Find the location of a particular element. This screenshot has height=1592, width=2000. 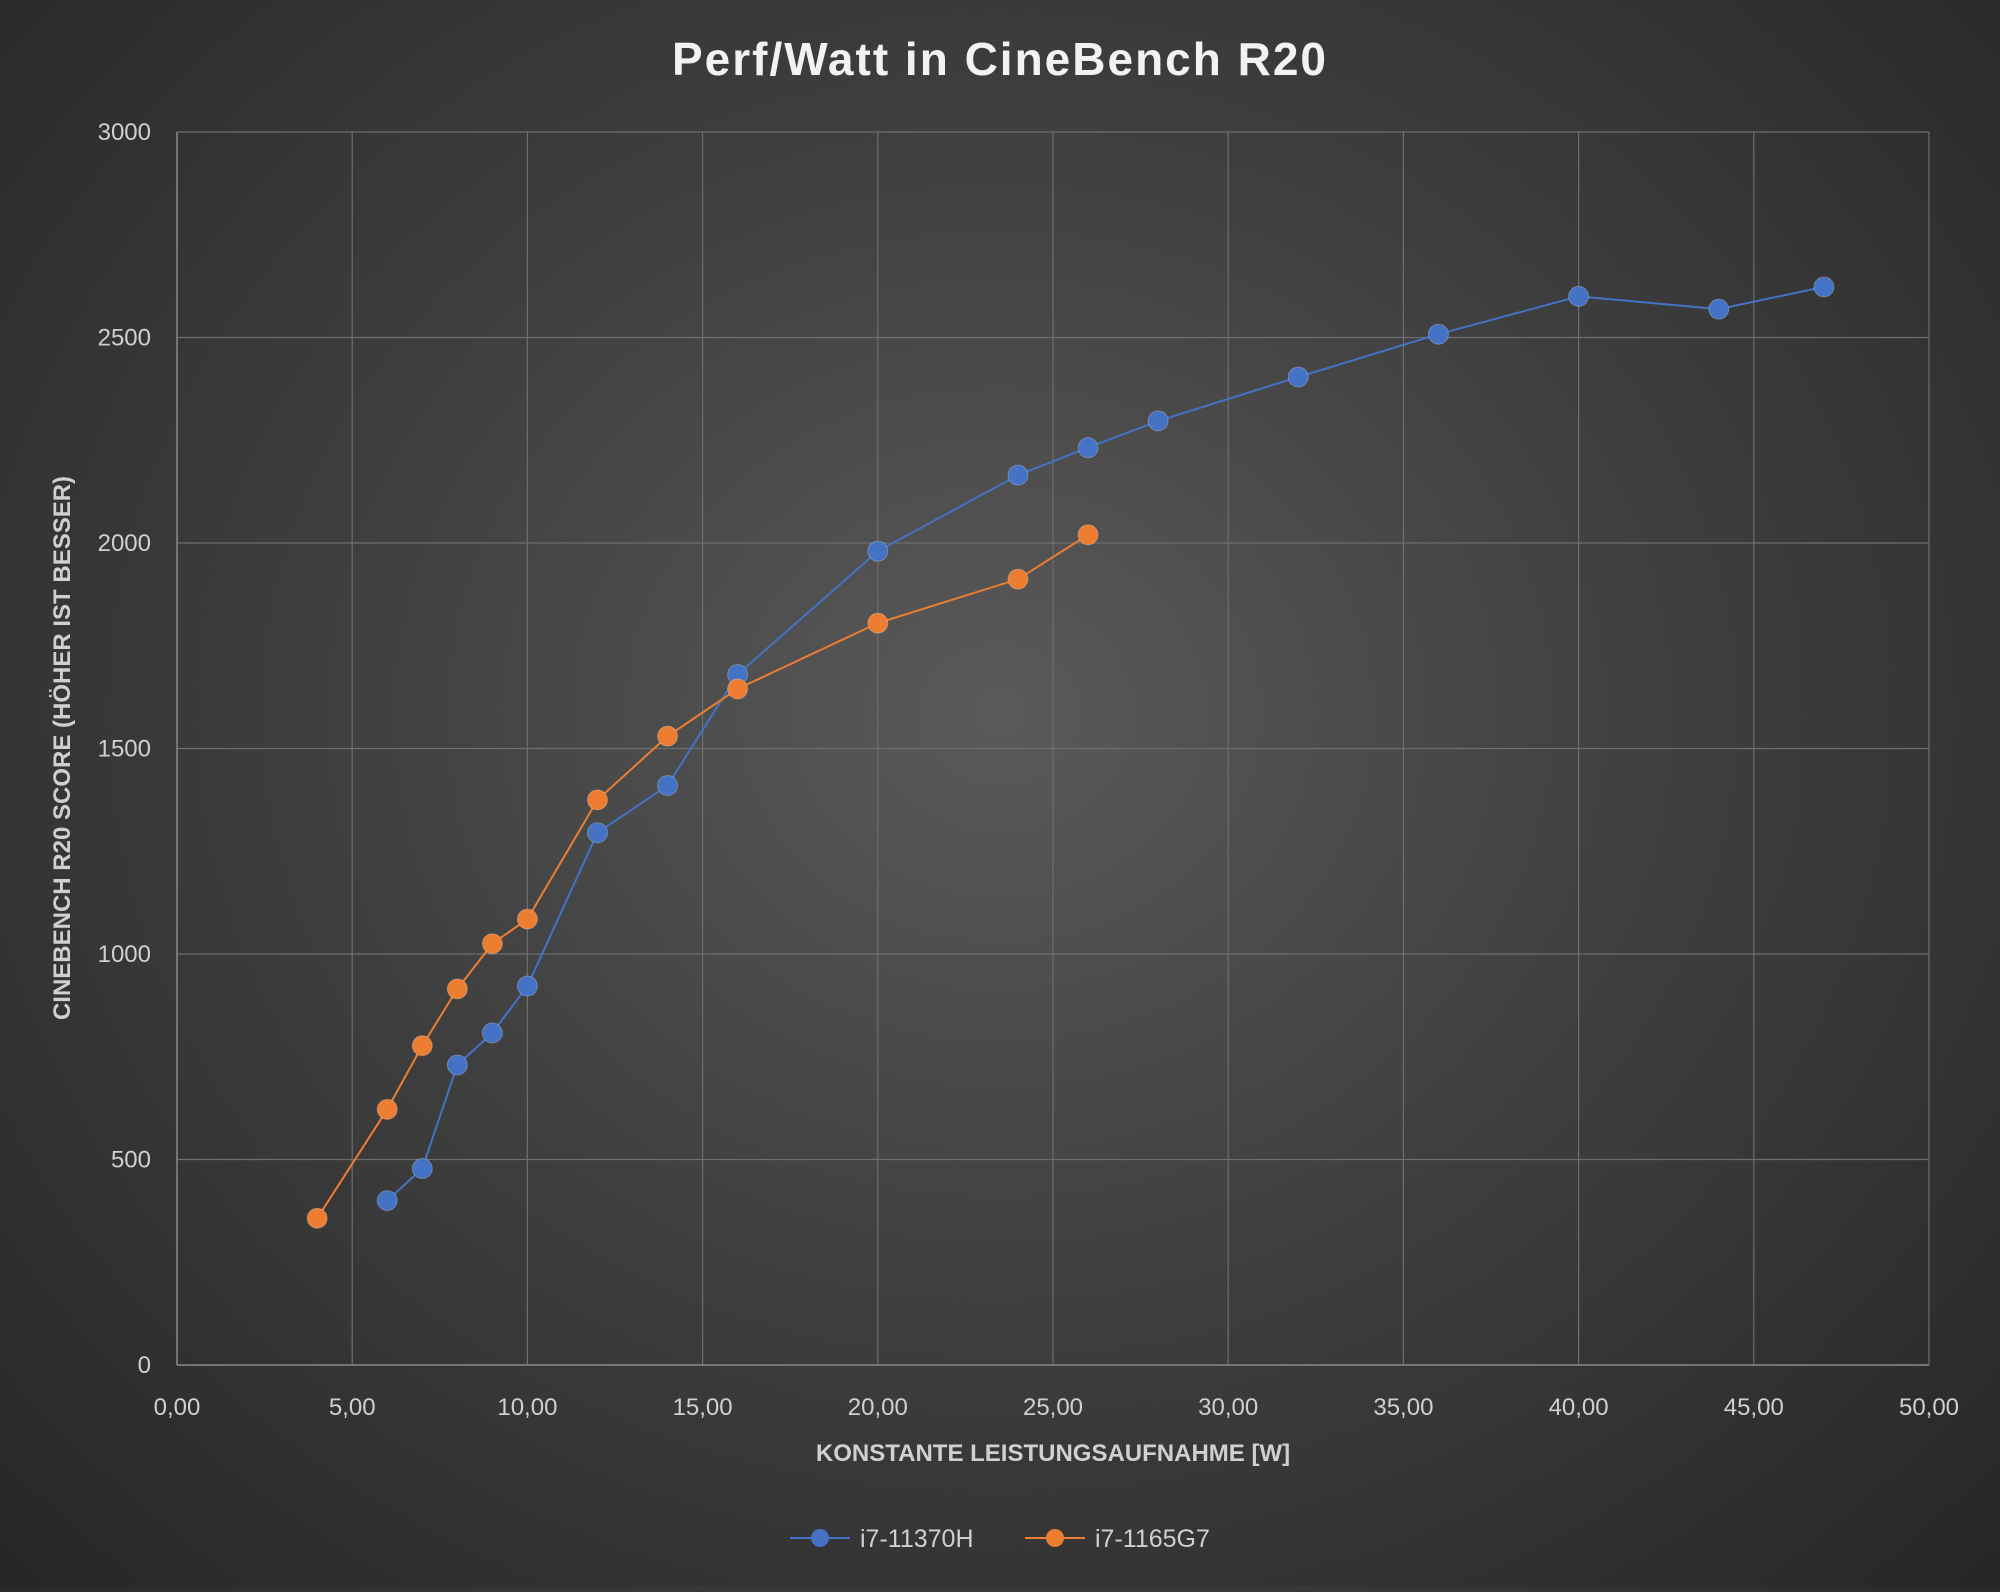

y-tick-label: 1500 is located at coordinates (124, 749).